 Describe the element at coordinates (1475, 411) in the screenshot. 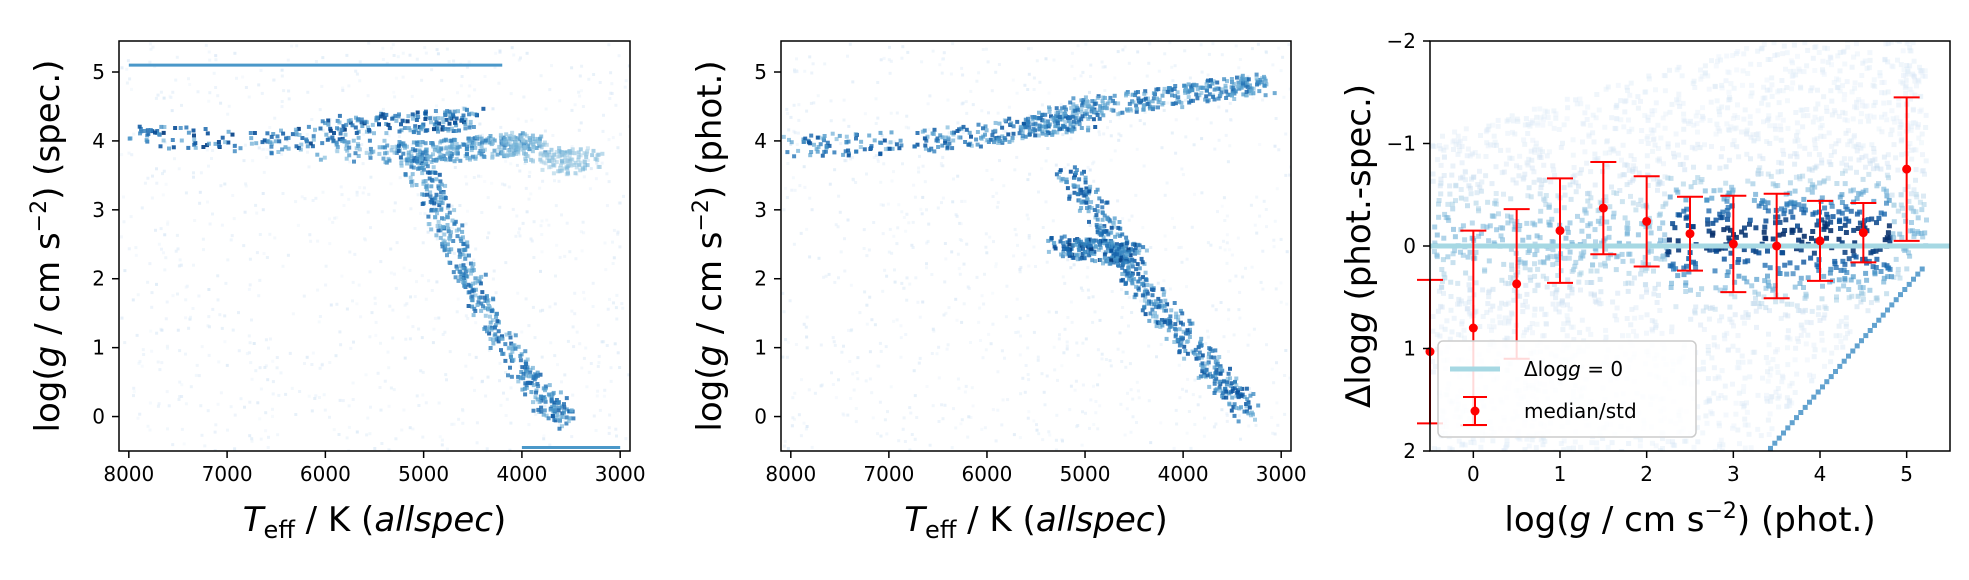

I see `legend-errorbar-swatch` at that location.